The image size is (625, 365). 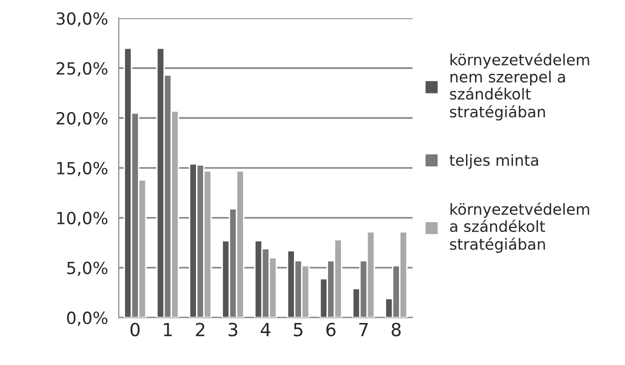 What do you see at coordinates (265, 329) in the screenshot?
I see `x-tick-label: 4` at bounding box center [265, 329].